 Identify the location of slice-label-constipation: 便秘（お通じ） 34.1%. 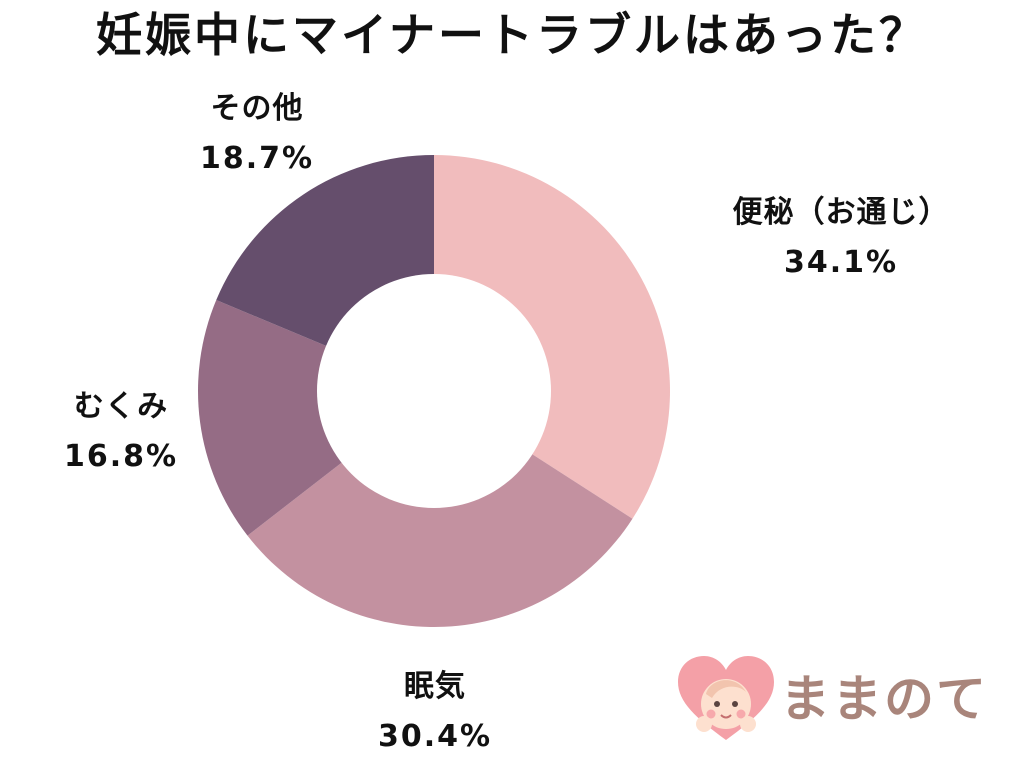
(841, 238).